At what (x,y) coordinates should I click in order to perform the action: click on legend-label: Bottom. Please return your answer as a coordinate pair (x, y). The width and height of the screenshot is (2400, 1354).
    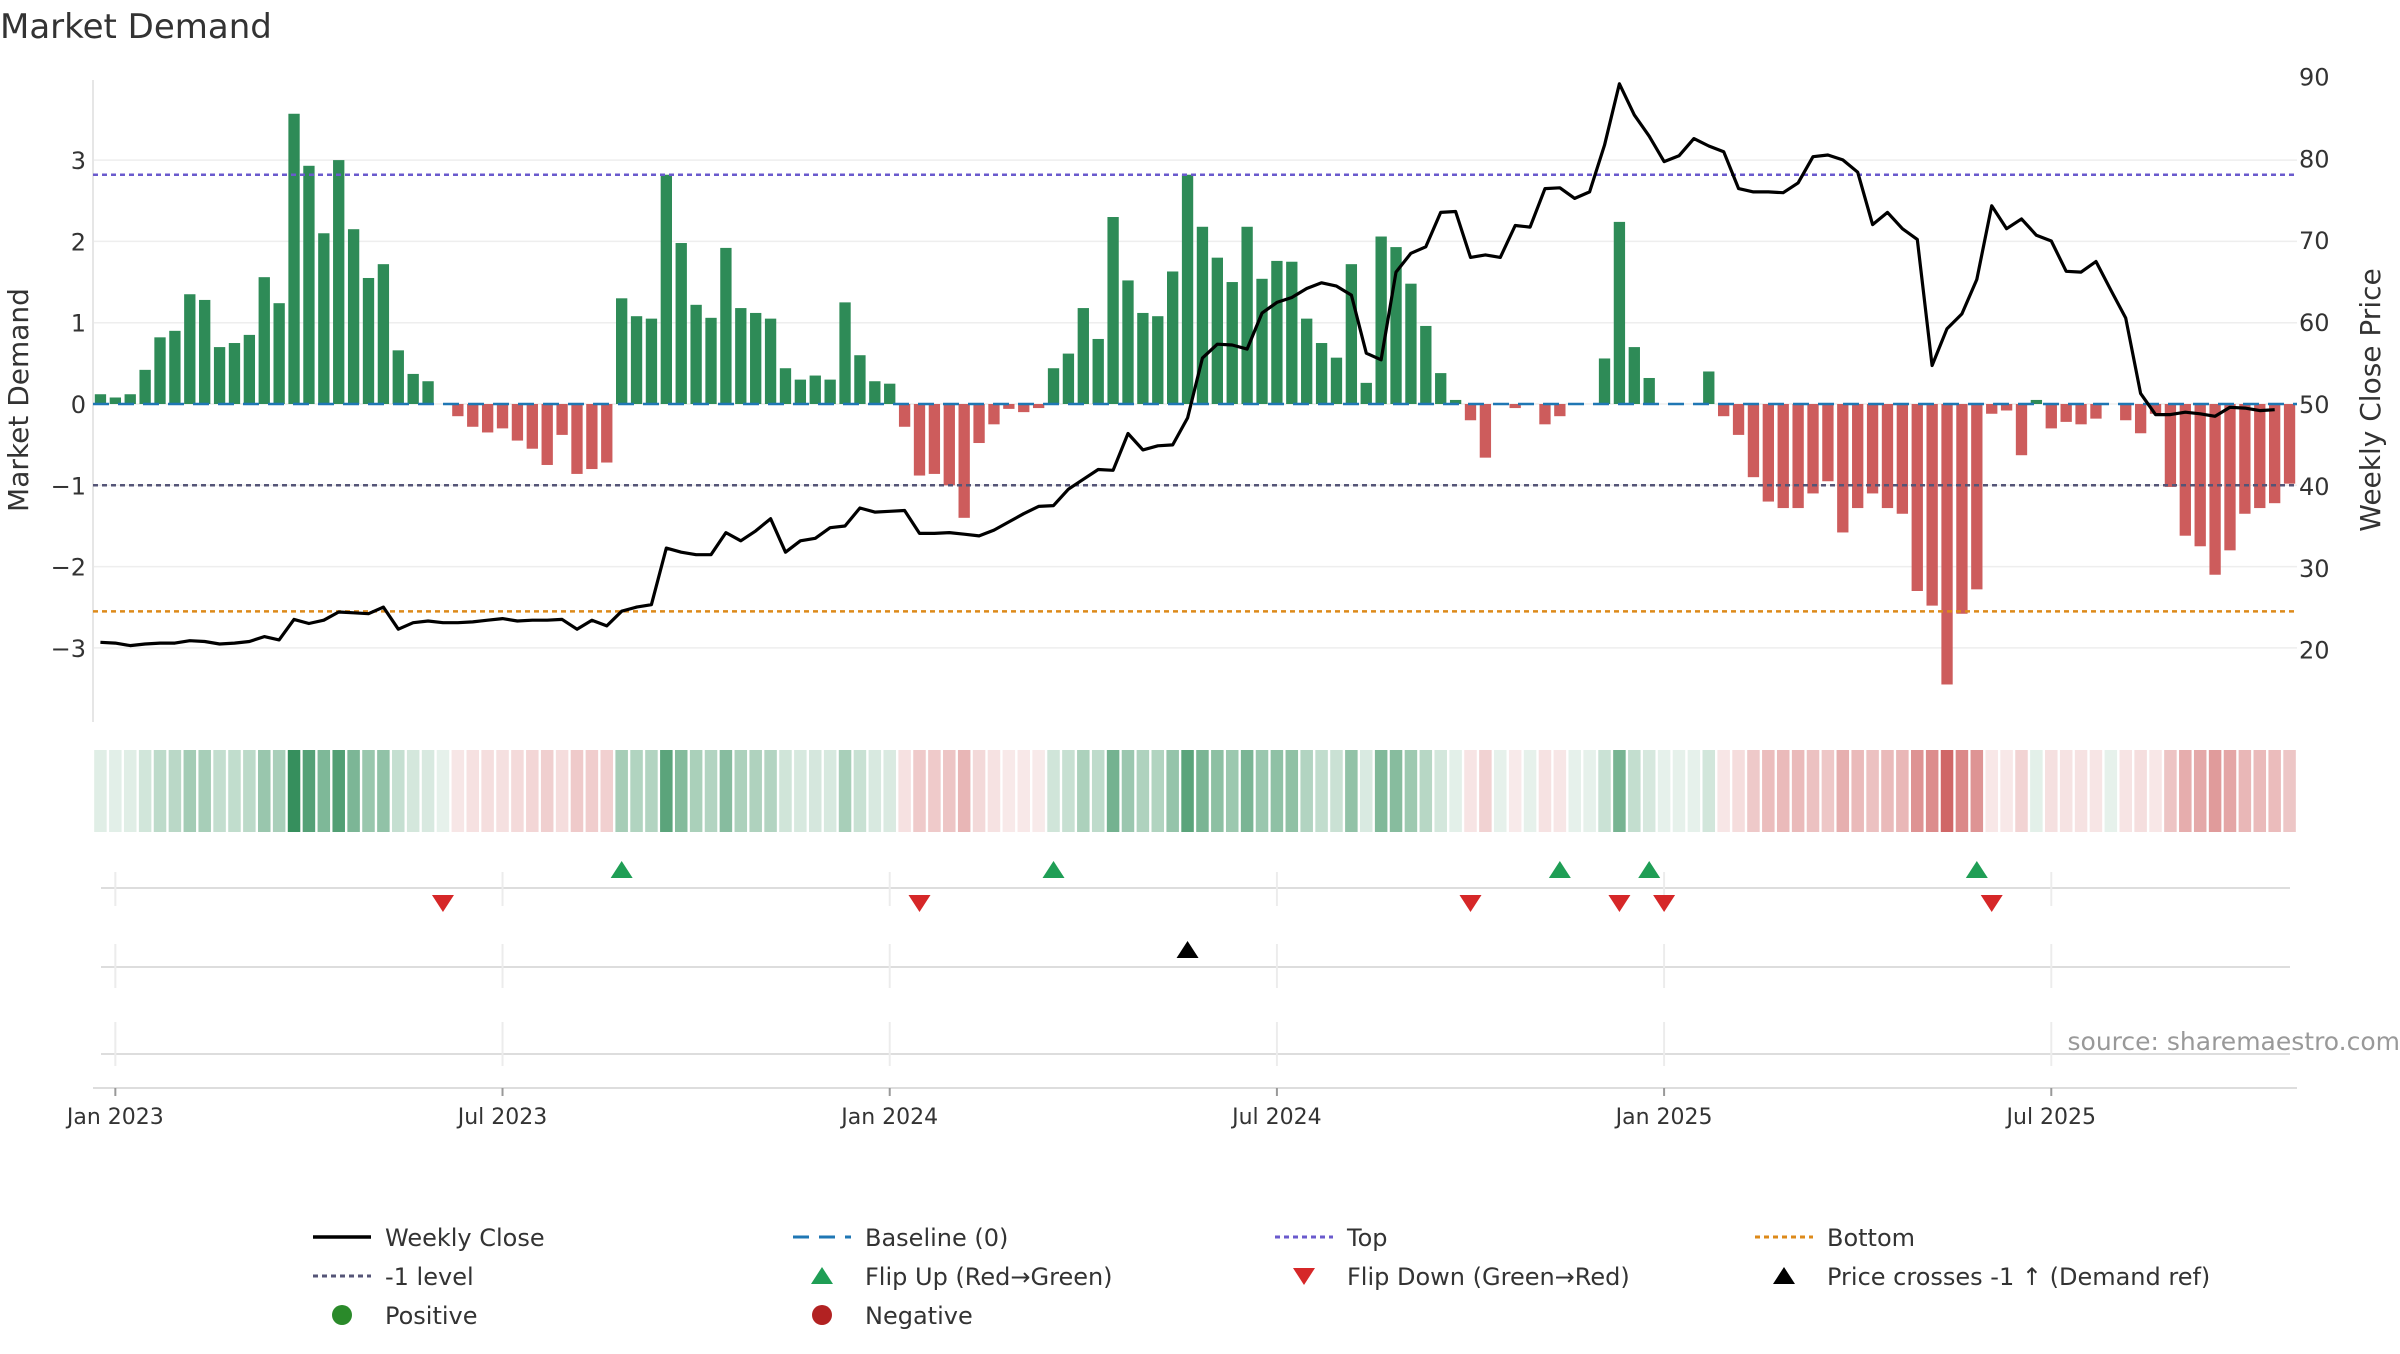
    Looking at the image, I should click on (1871, 1238).